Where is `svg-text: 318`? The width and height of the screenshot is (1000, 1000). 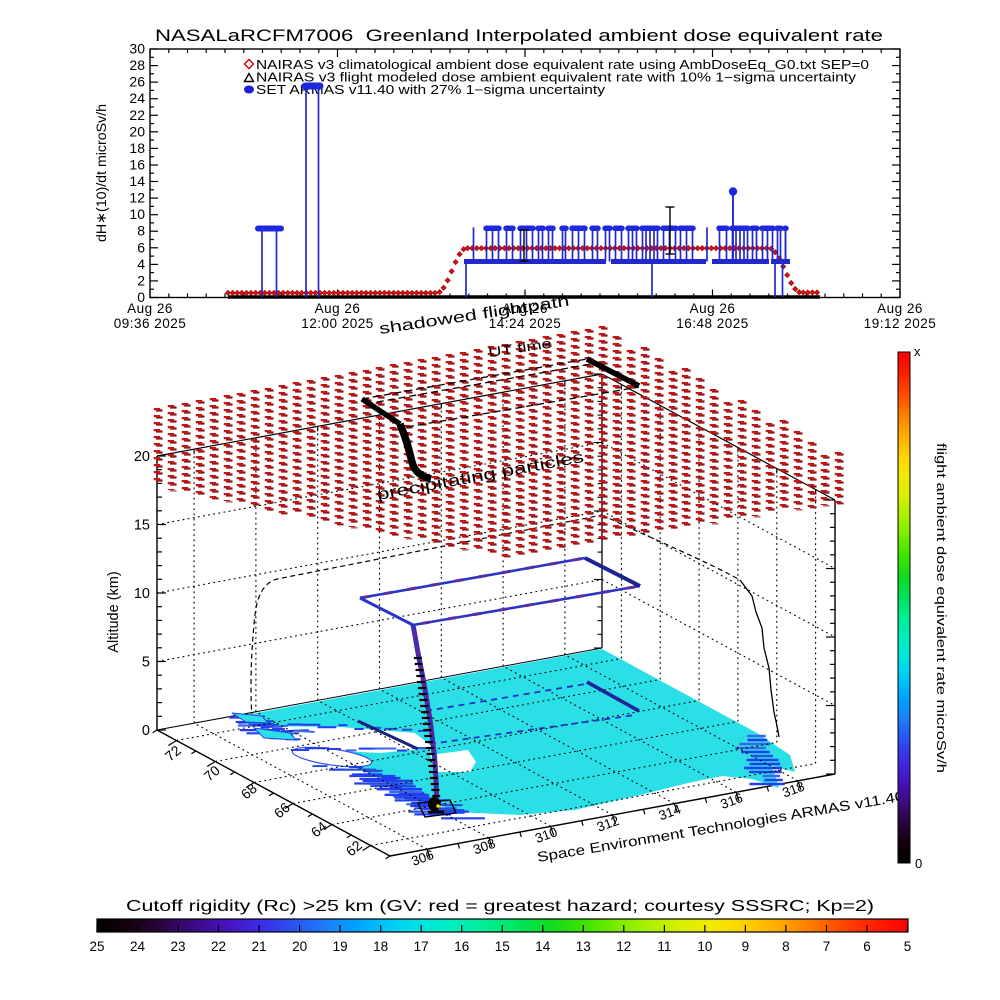 svg-text: 318 is located at coordinates (793, 790).